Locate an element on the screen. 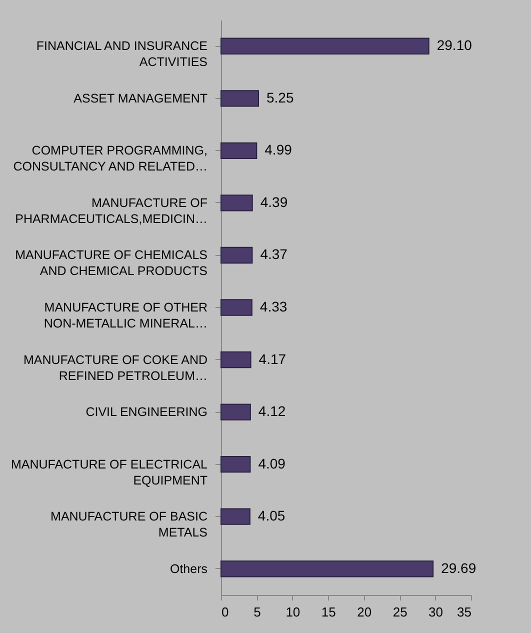  data-label: 4.39 is located at coordinates (274, 202).